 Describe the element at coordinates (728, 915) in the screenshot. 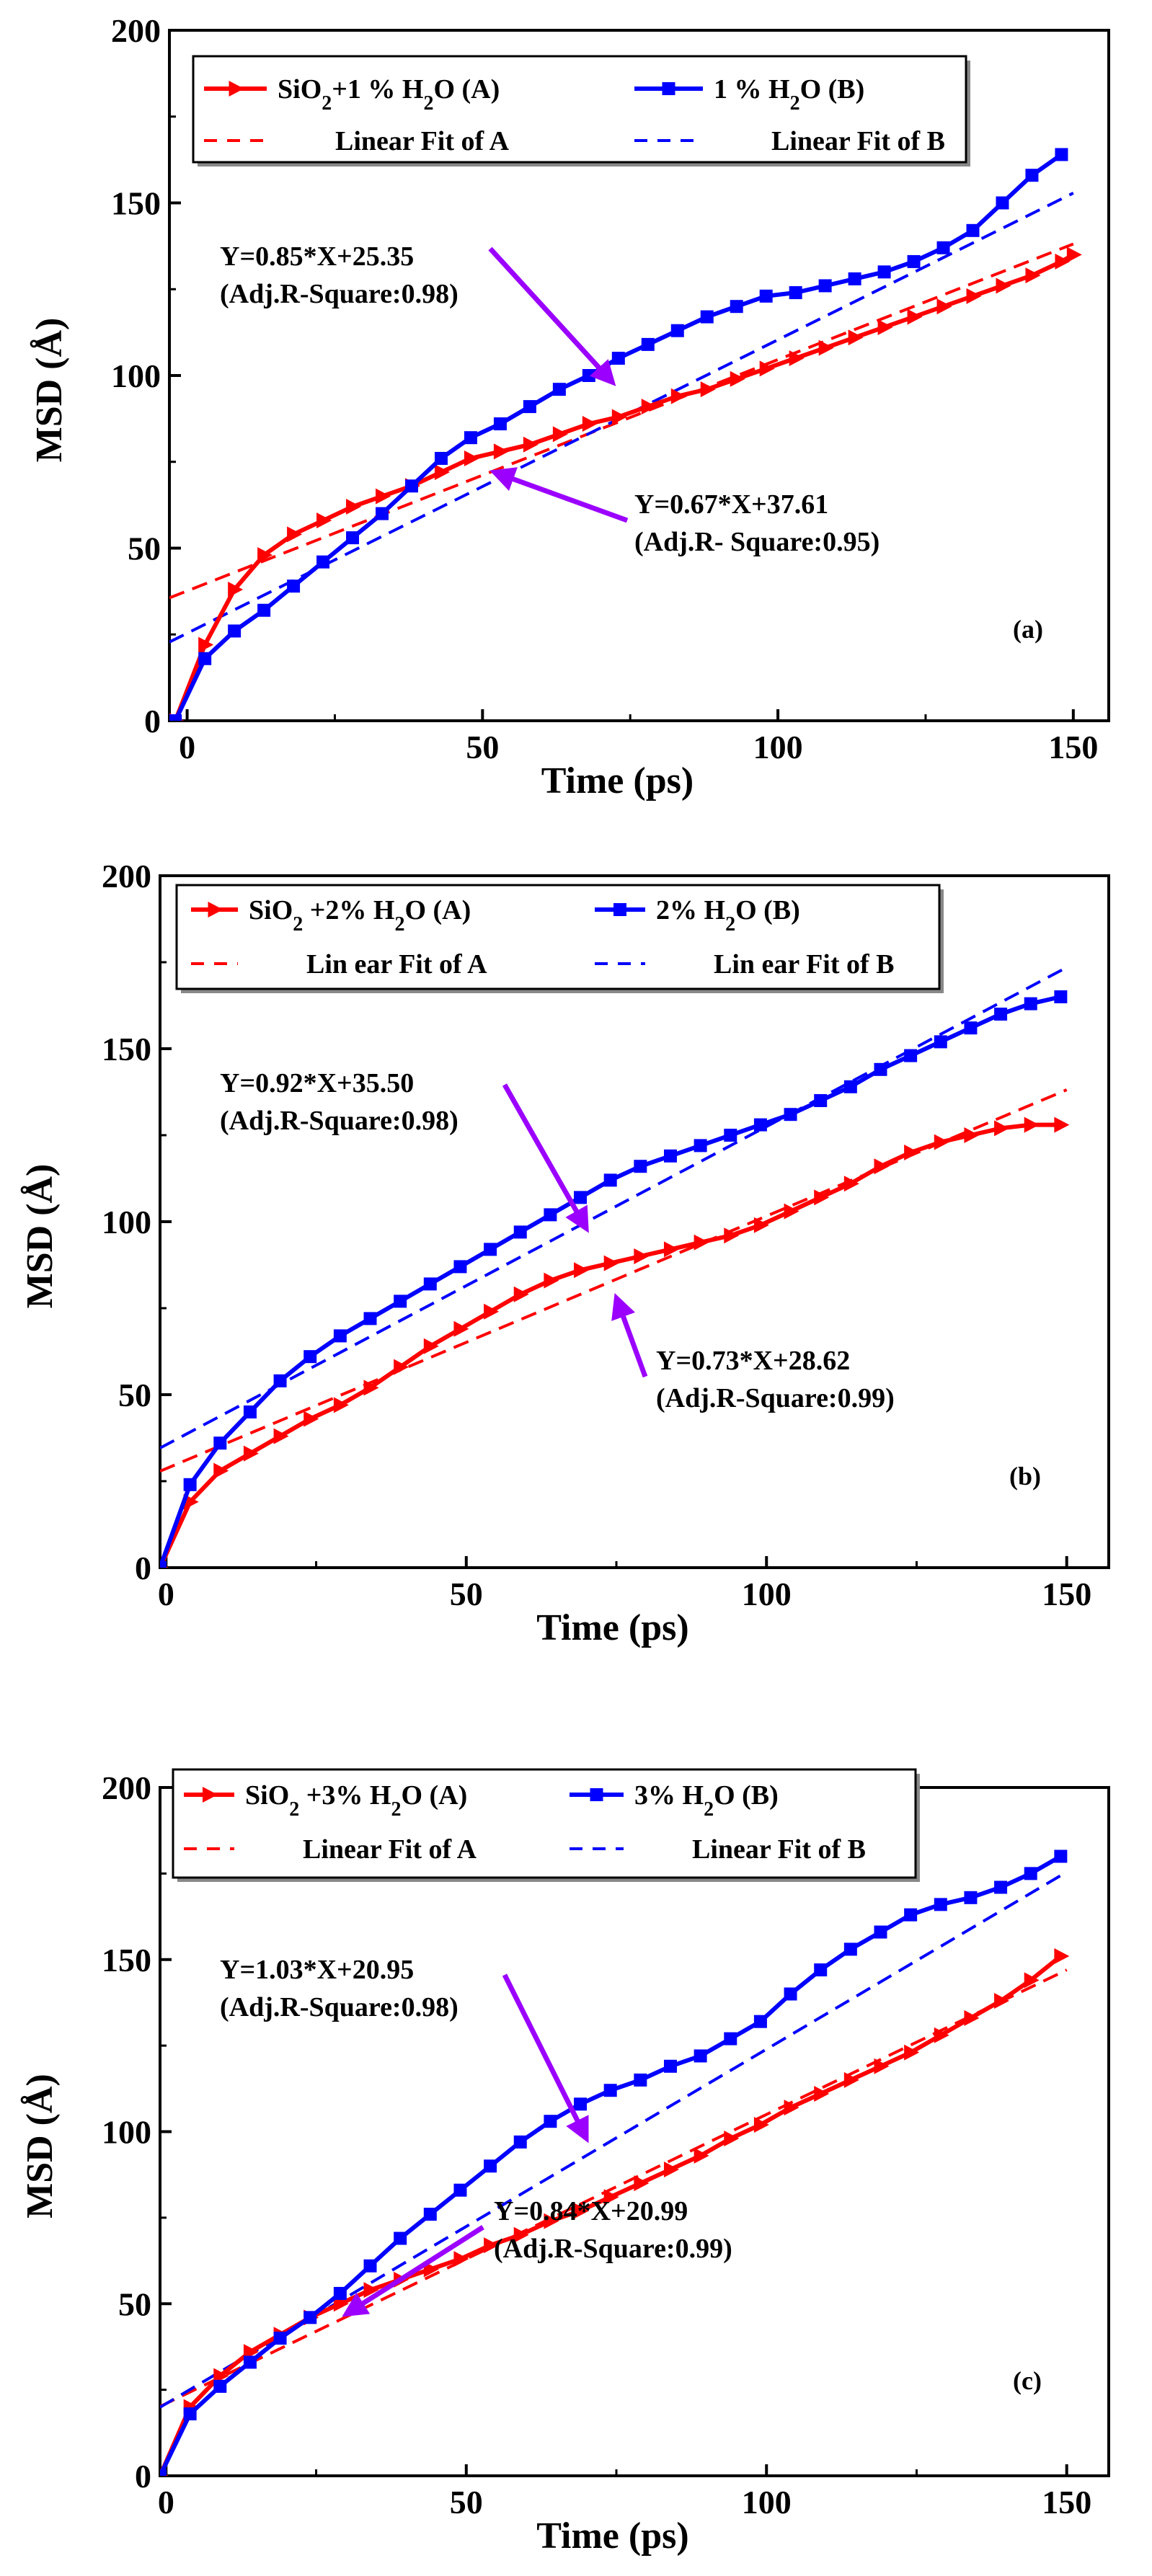

I see `legend-label-B: 2% H2O (B)` at that location.